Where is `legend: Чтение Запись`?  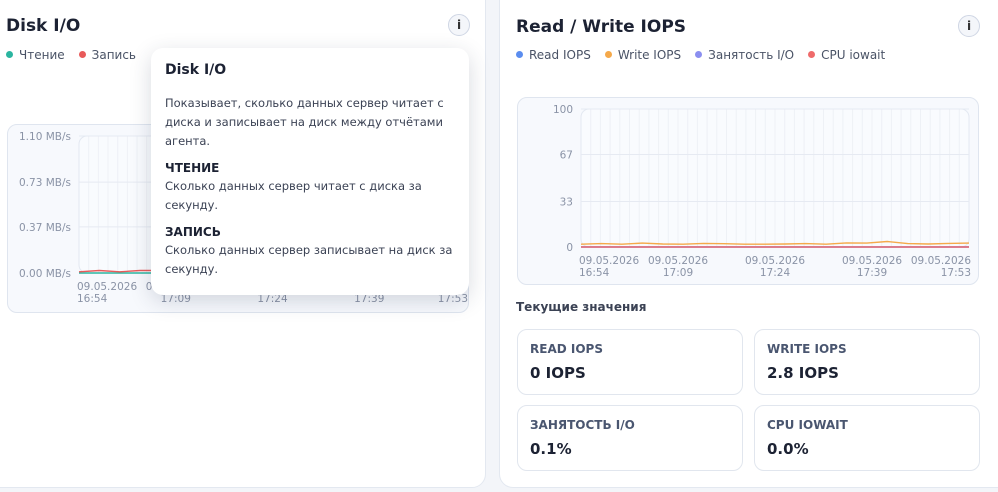
legend: Чтение Запись is located at coordinates (71, 55).